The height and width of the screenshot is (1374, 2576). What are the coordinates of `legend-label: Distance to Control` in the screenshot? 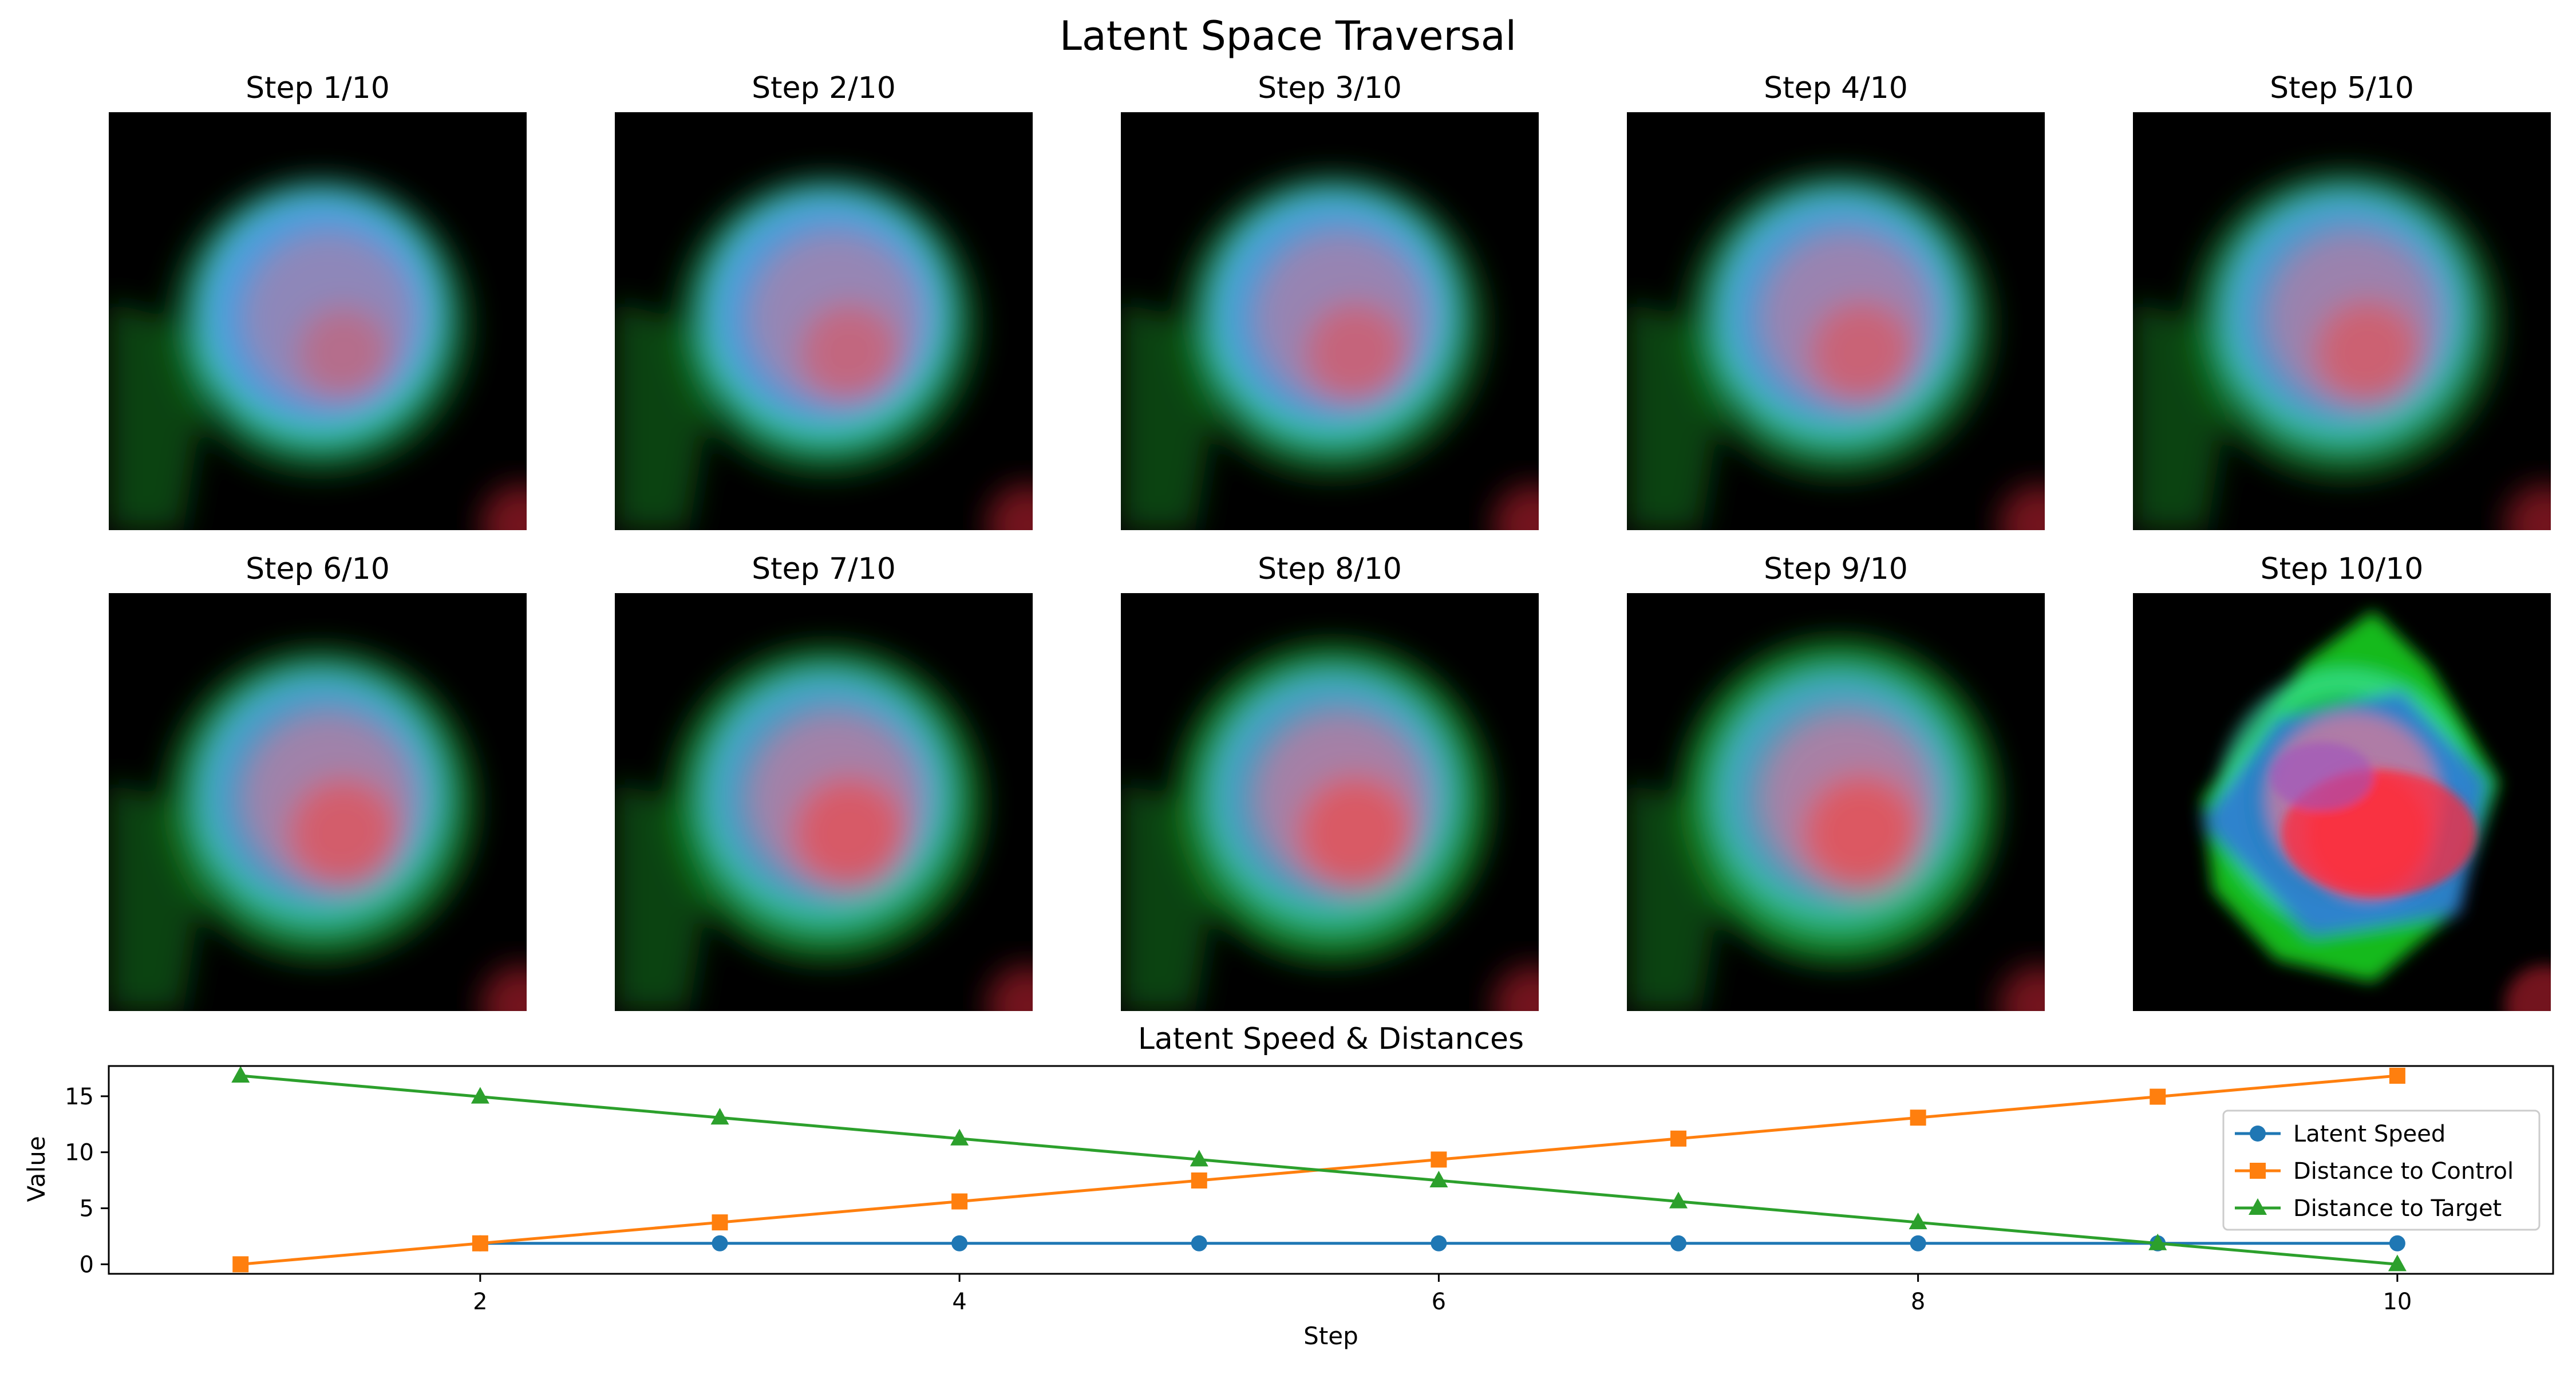 It's located at (2403, 1171).